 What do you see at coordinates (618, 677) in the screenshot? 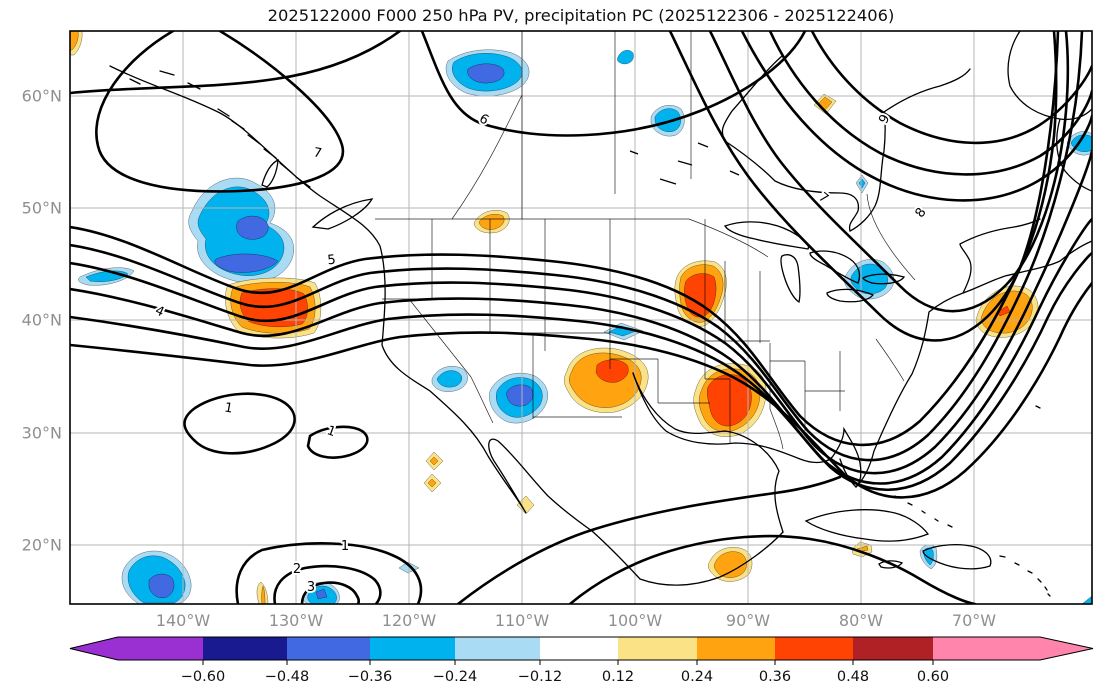
I see `colorbar-tick-label: 0.12` at bounding box center [618, 677].